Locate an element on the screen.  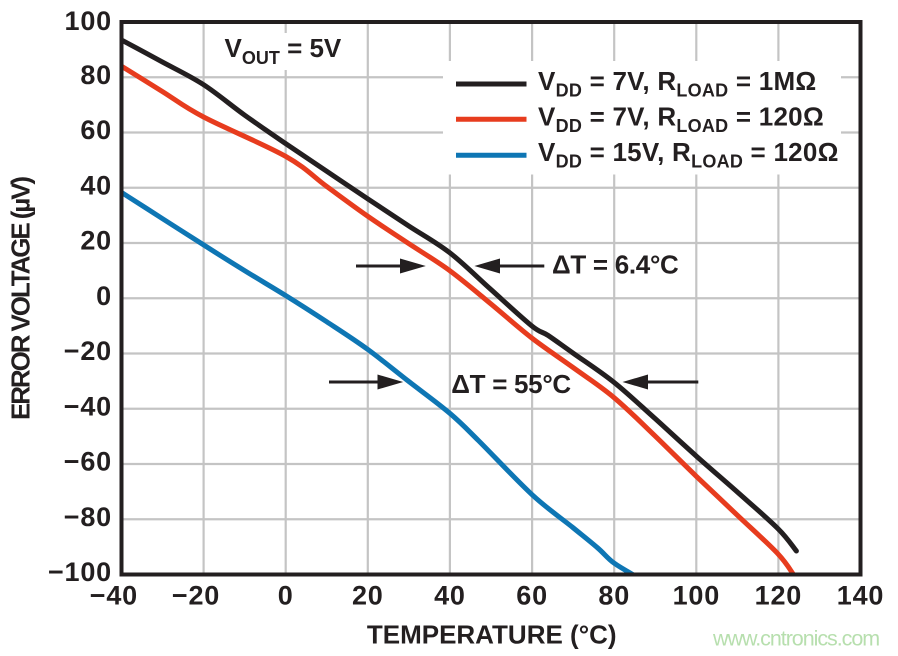
svg-text: www.cntronics.com is located at coordinates (795, 639).